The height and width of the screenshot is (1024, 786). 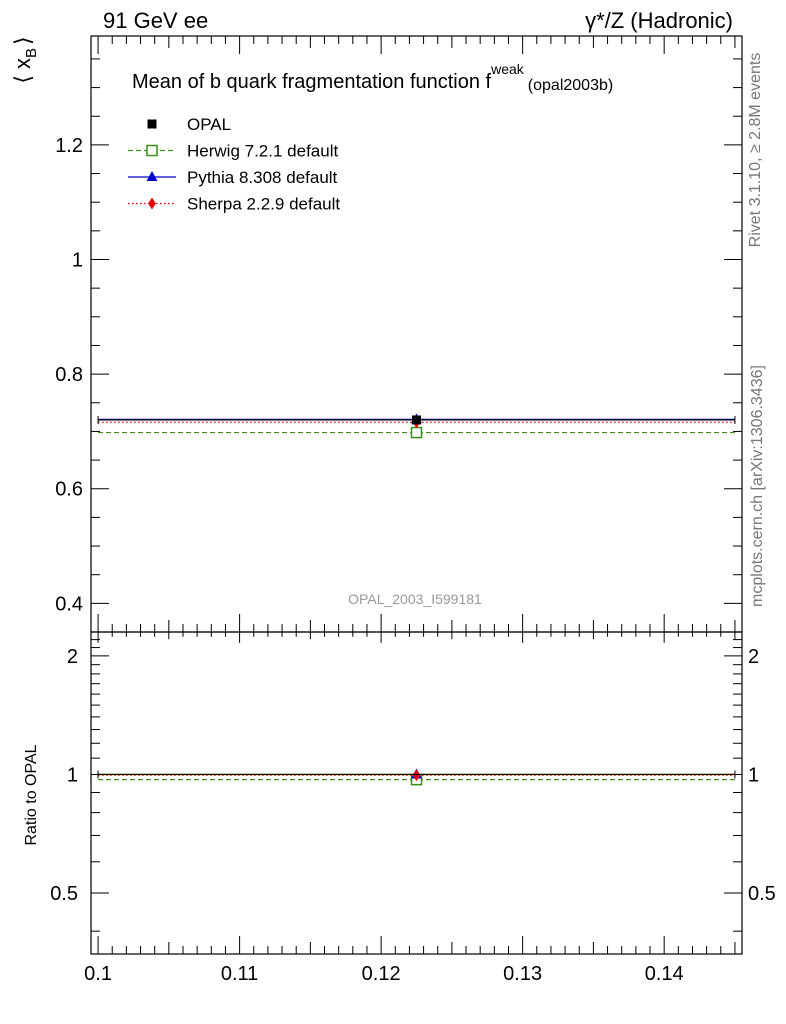 I want to click on header-left: 91 GeV ee, so click(x=155, y=20).